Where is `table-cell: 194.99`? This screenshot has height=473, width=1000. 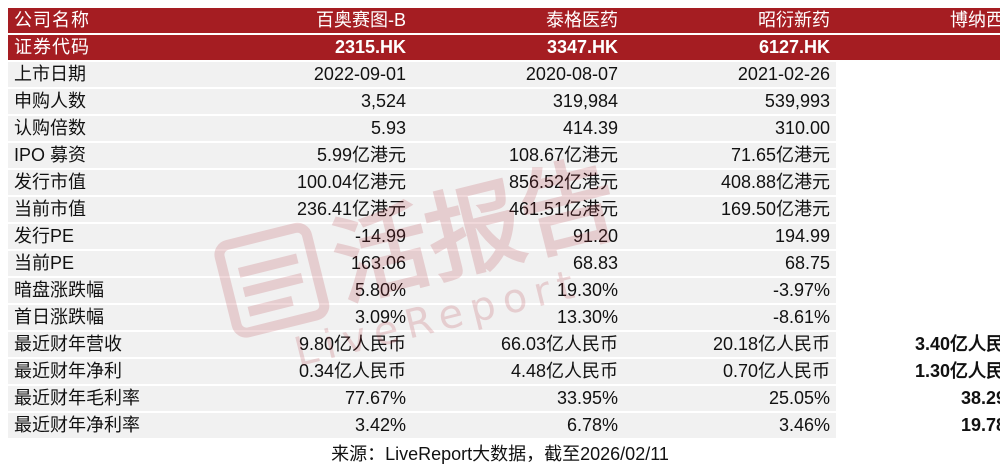 table-cell: 194.99 is located at coordinates (730, 236).